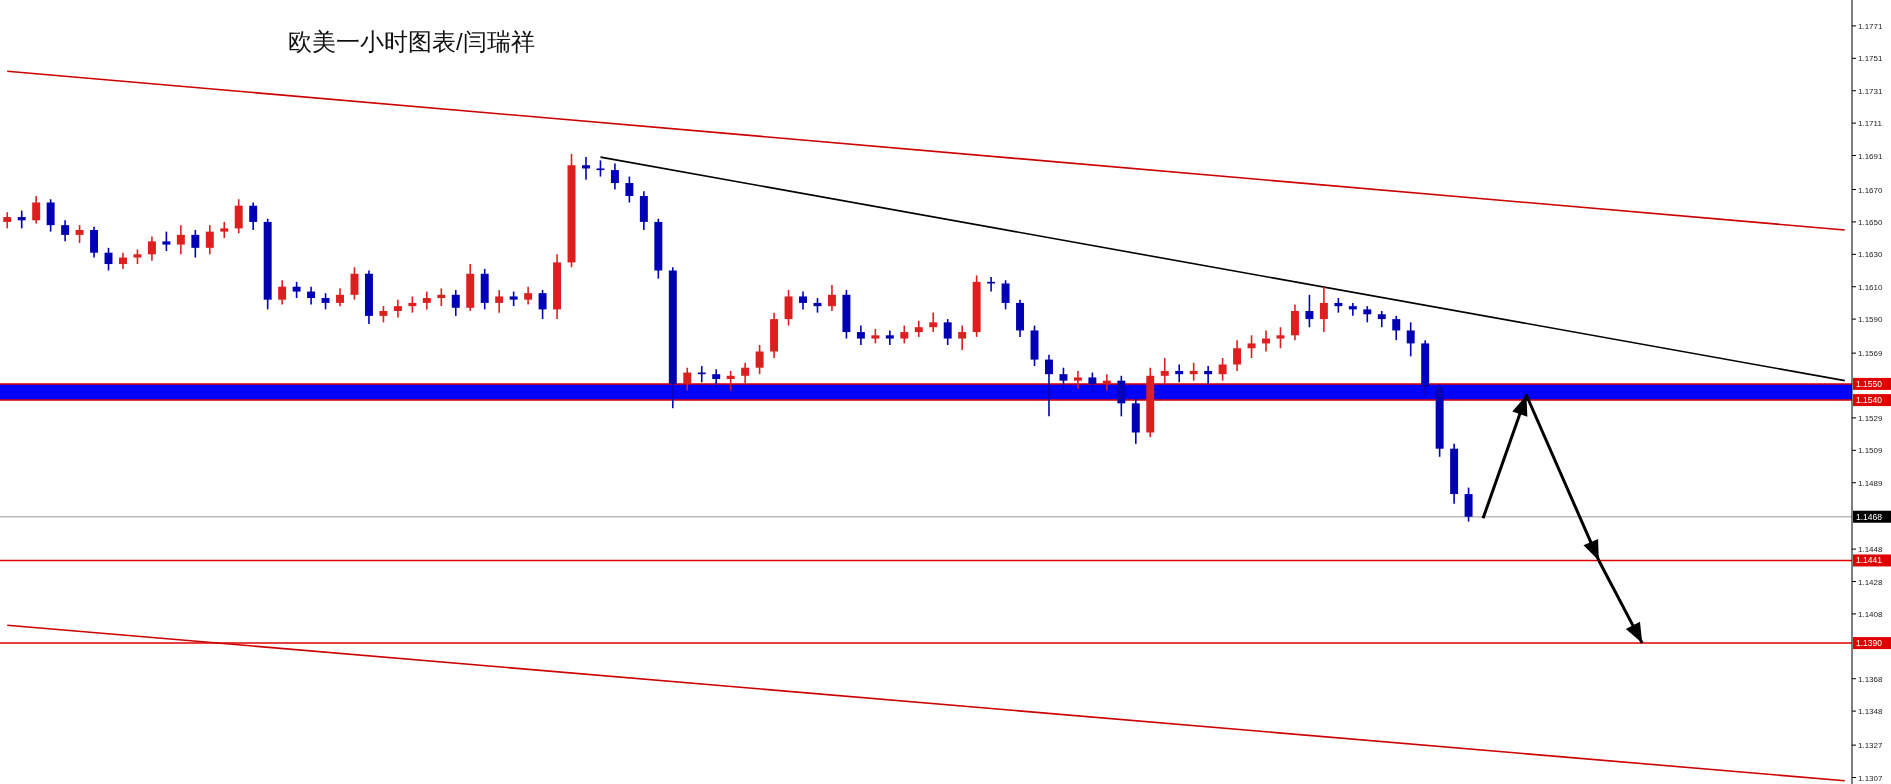 The image size is (1891, 784). What do you see at coordinates (1869, 643) in the screenshot?
I see `ref-line-label: 1.1390` at bounding box center [1869, 643].